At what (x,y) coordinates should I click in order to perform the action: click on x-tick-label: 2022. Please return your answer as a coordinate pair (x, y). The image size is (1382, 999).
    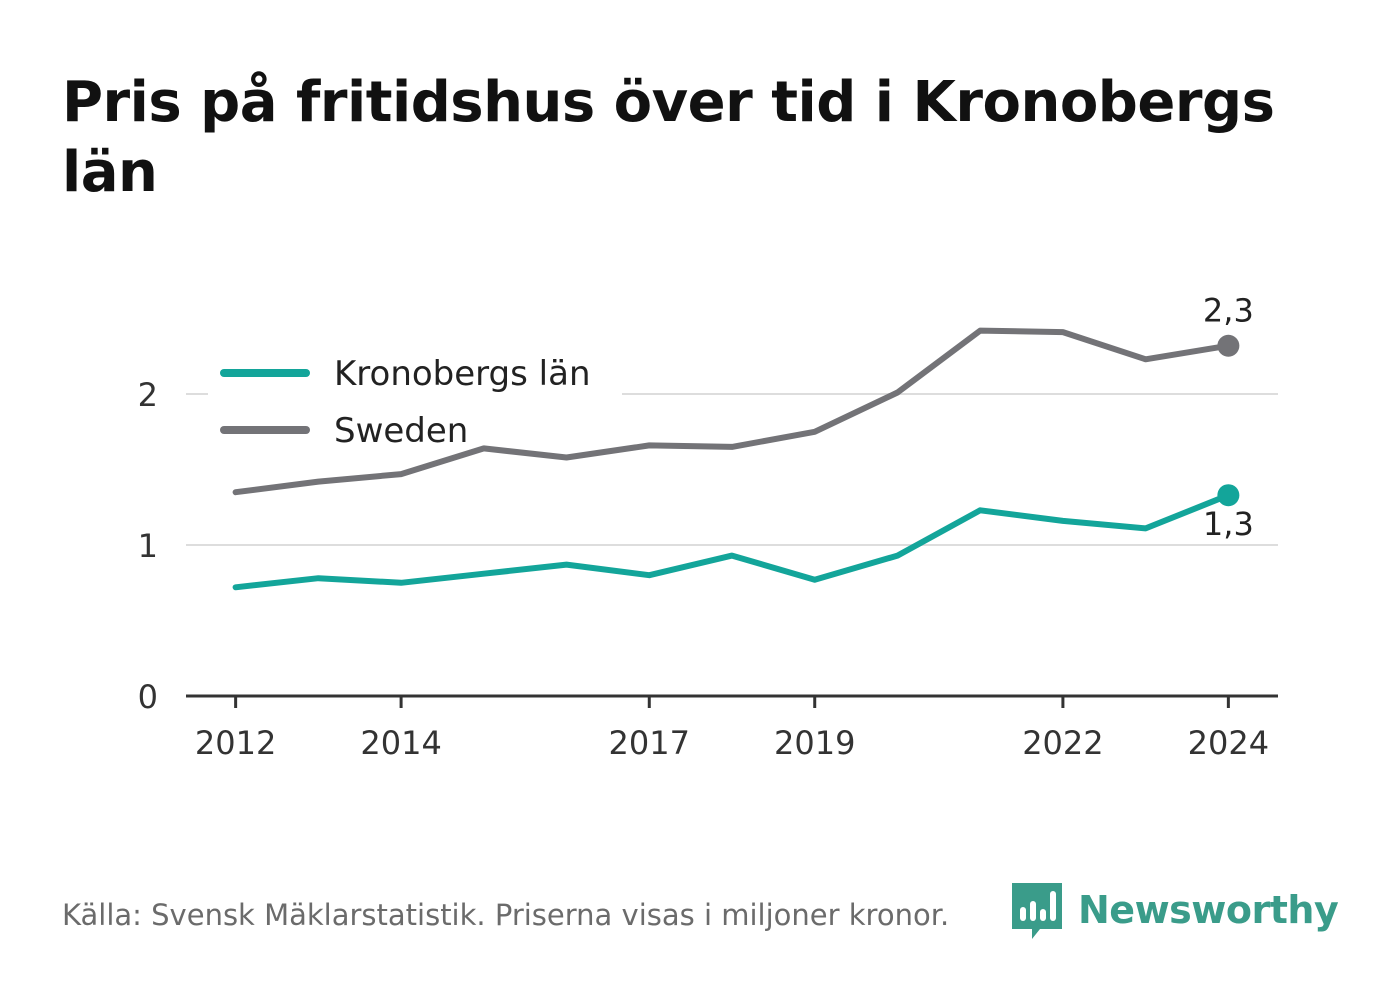
    Looking at the image, I should click on (1062, 743).